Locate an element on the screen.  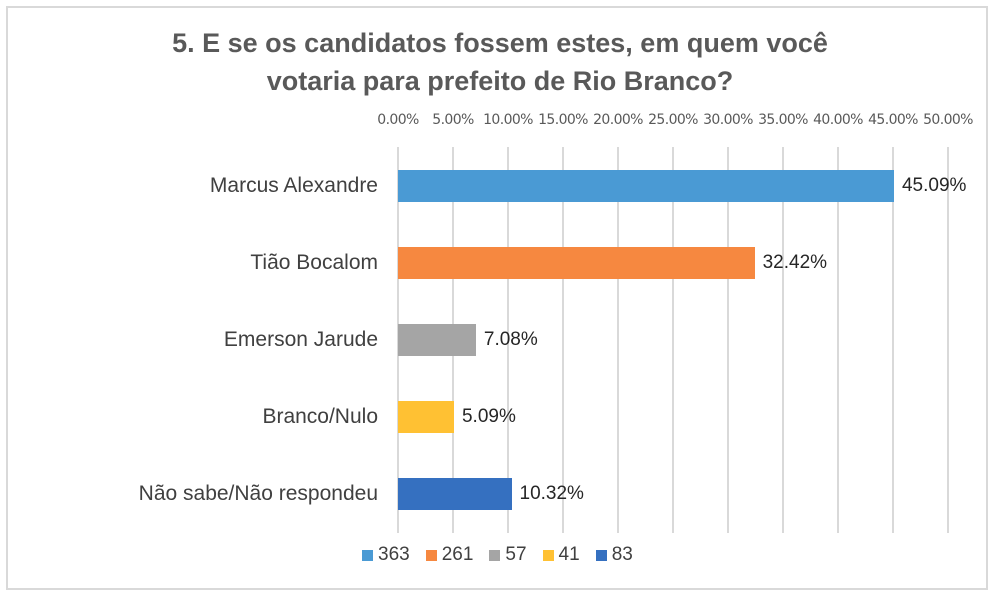
x-tick-label: 5.00% is located at coordinates (453, 120).